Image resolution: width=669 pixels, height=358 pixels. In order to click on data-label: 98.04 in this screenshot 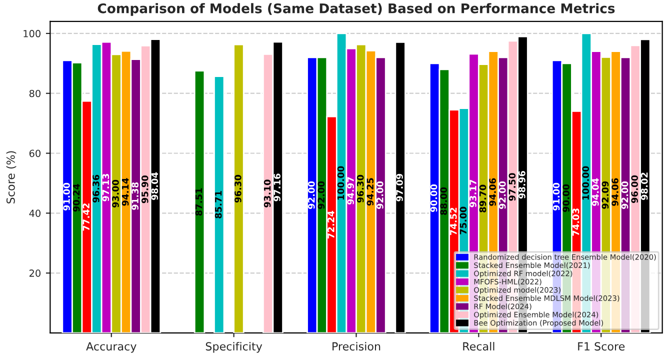, I will do `click(154, 186)`.